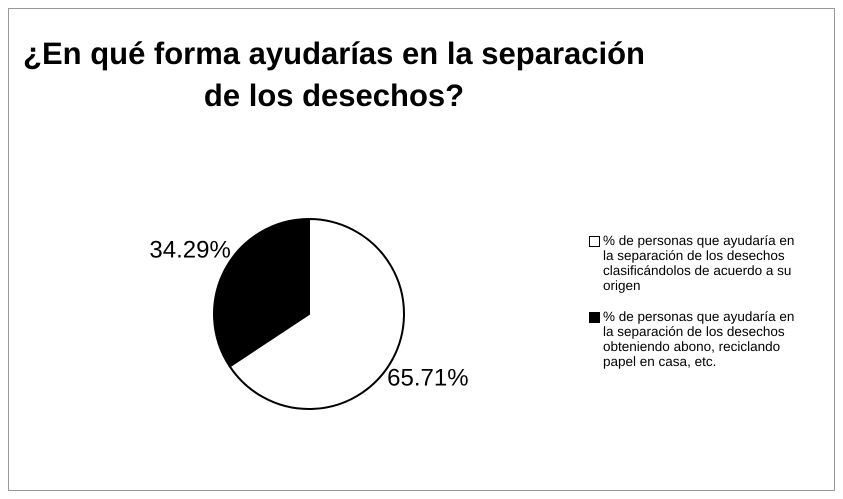  Describe the element at coordinates (334, 75) in the screenshot. I see `chart-title: ¿En qué forma ayudarías en la separación de los desechos?` at that location.